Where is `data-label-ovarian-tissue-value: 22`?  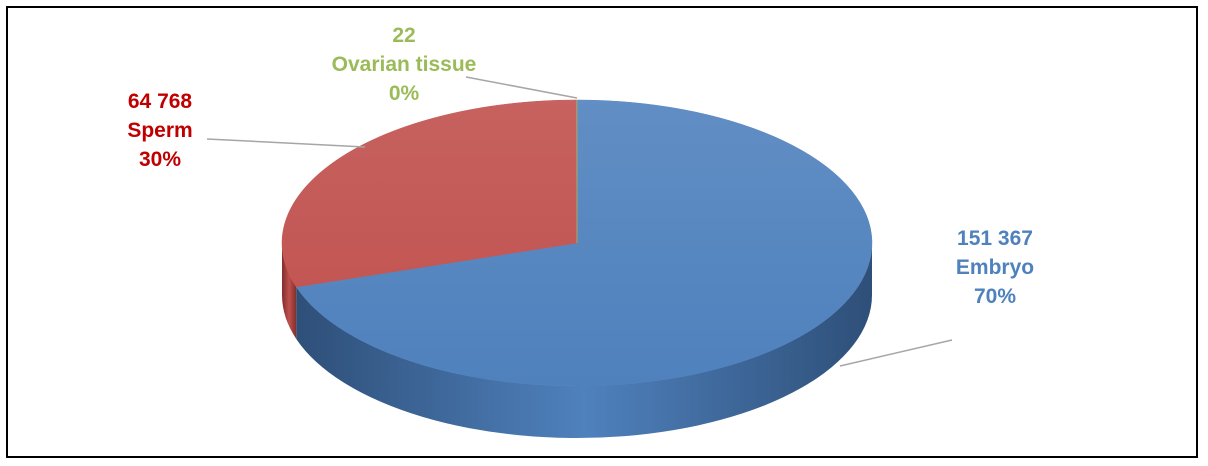
data-label-ovarian-tissue-value: 22 is located at coordinates (403, 35).